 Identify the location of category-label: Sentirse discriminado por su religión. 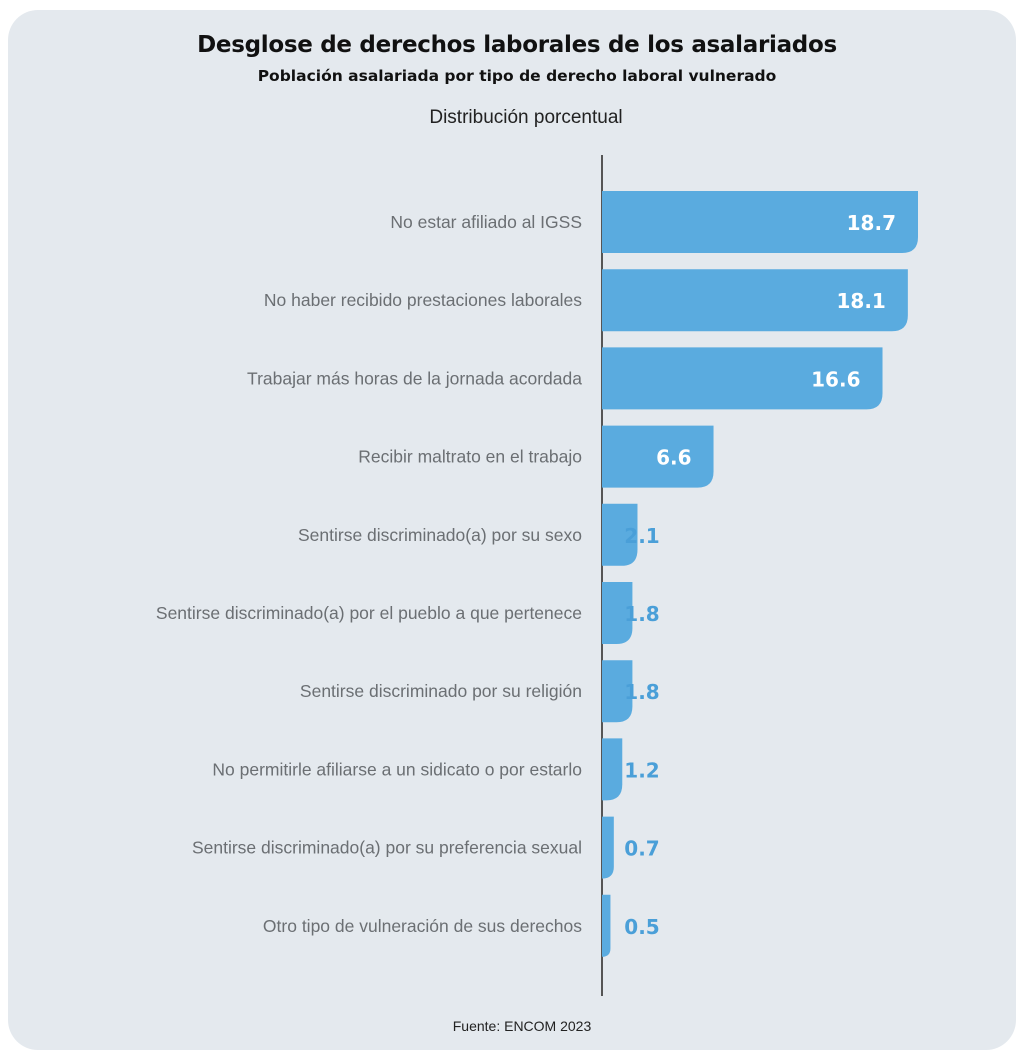
(441, 691).